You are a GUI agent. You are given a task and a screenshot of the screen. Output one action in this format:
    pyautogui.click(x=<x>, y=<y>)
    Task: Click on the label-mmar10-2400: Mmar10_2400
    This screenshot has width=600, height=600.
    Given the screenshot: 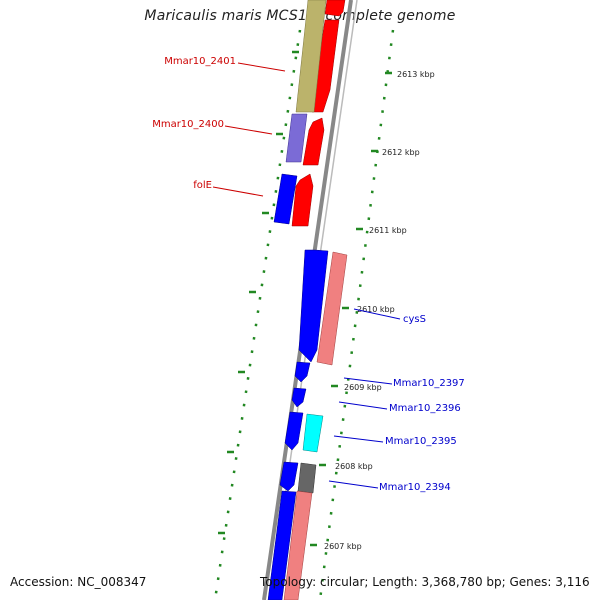 What is the action you would take?
    pyautogui.click(x=188, y=124)
    